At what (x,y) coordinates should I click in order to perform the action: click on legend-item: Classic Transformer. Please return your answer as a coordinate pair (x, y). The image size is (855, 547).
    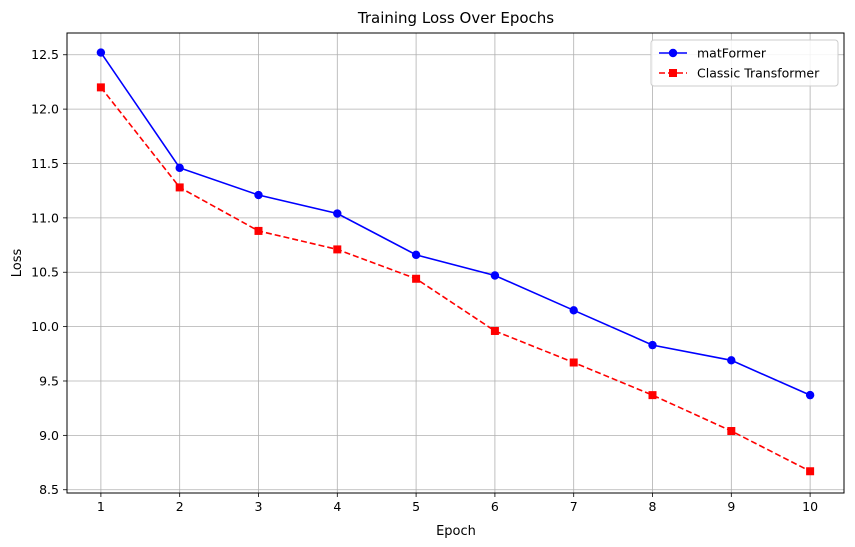
    Looking at the image, I should click on (739, 73).